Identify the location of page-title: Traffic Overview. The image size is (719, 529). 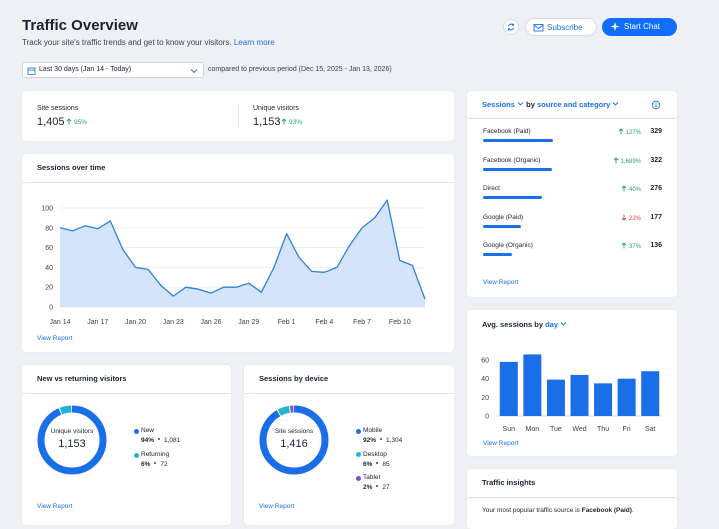
(80, 25).